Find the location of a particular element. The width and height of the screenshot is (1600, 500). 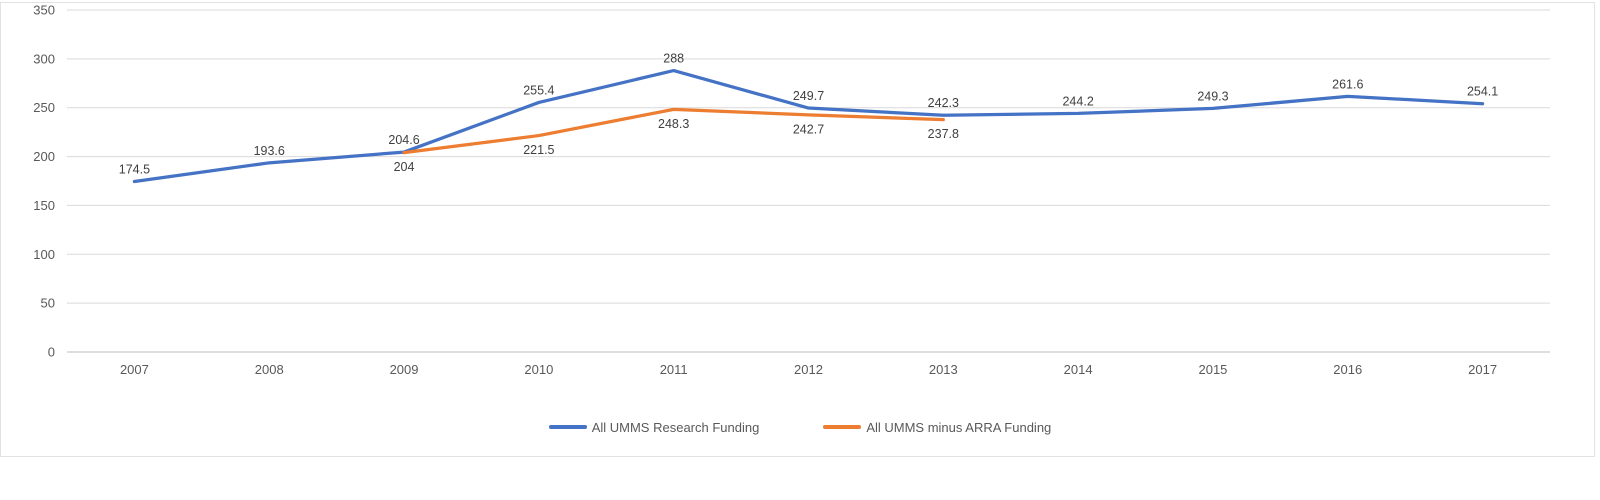

data-label: 288 is located at coordinates (673, 59).